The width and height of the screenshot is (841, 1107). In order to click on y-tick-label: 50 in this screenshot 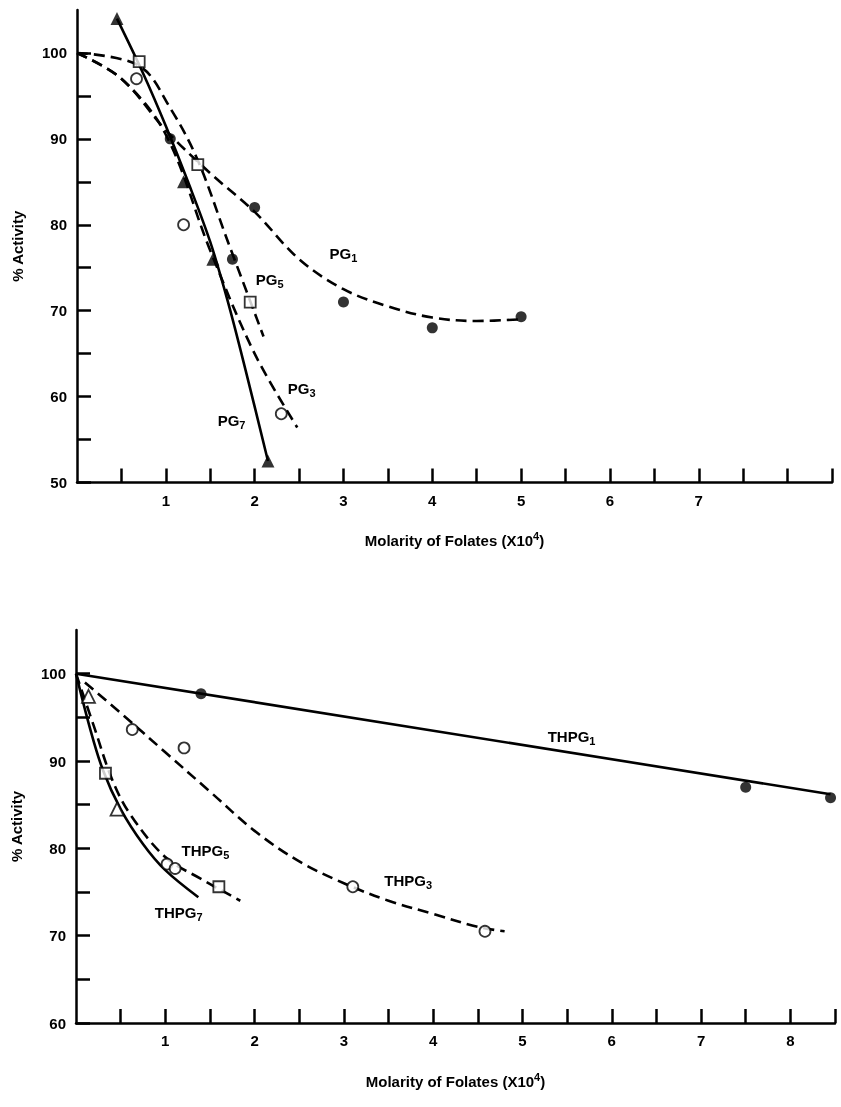, I will do `click(58, 482)`.